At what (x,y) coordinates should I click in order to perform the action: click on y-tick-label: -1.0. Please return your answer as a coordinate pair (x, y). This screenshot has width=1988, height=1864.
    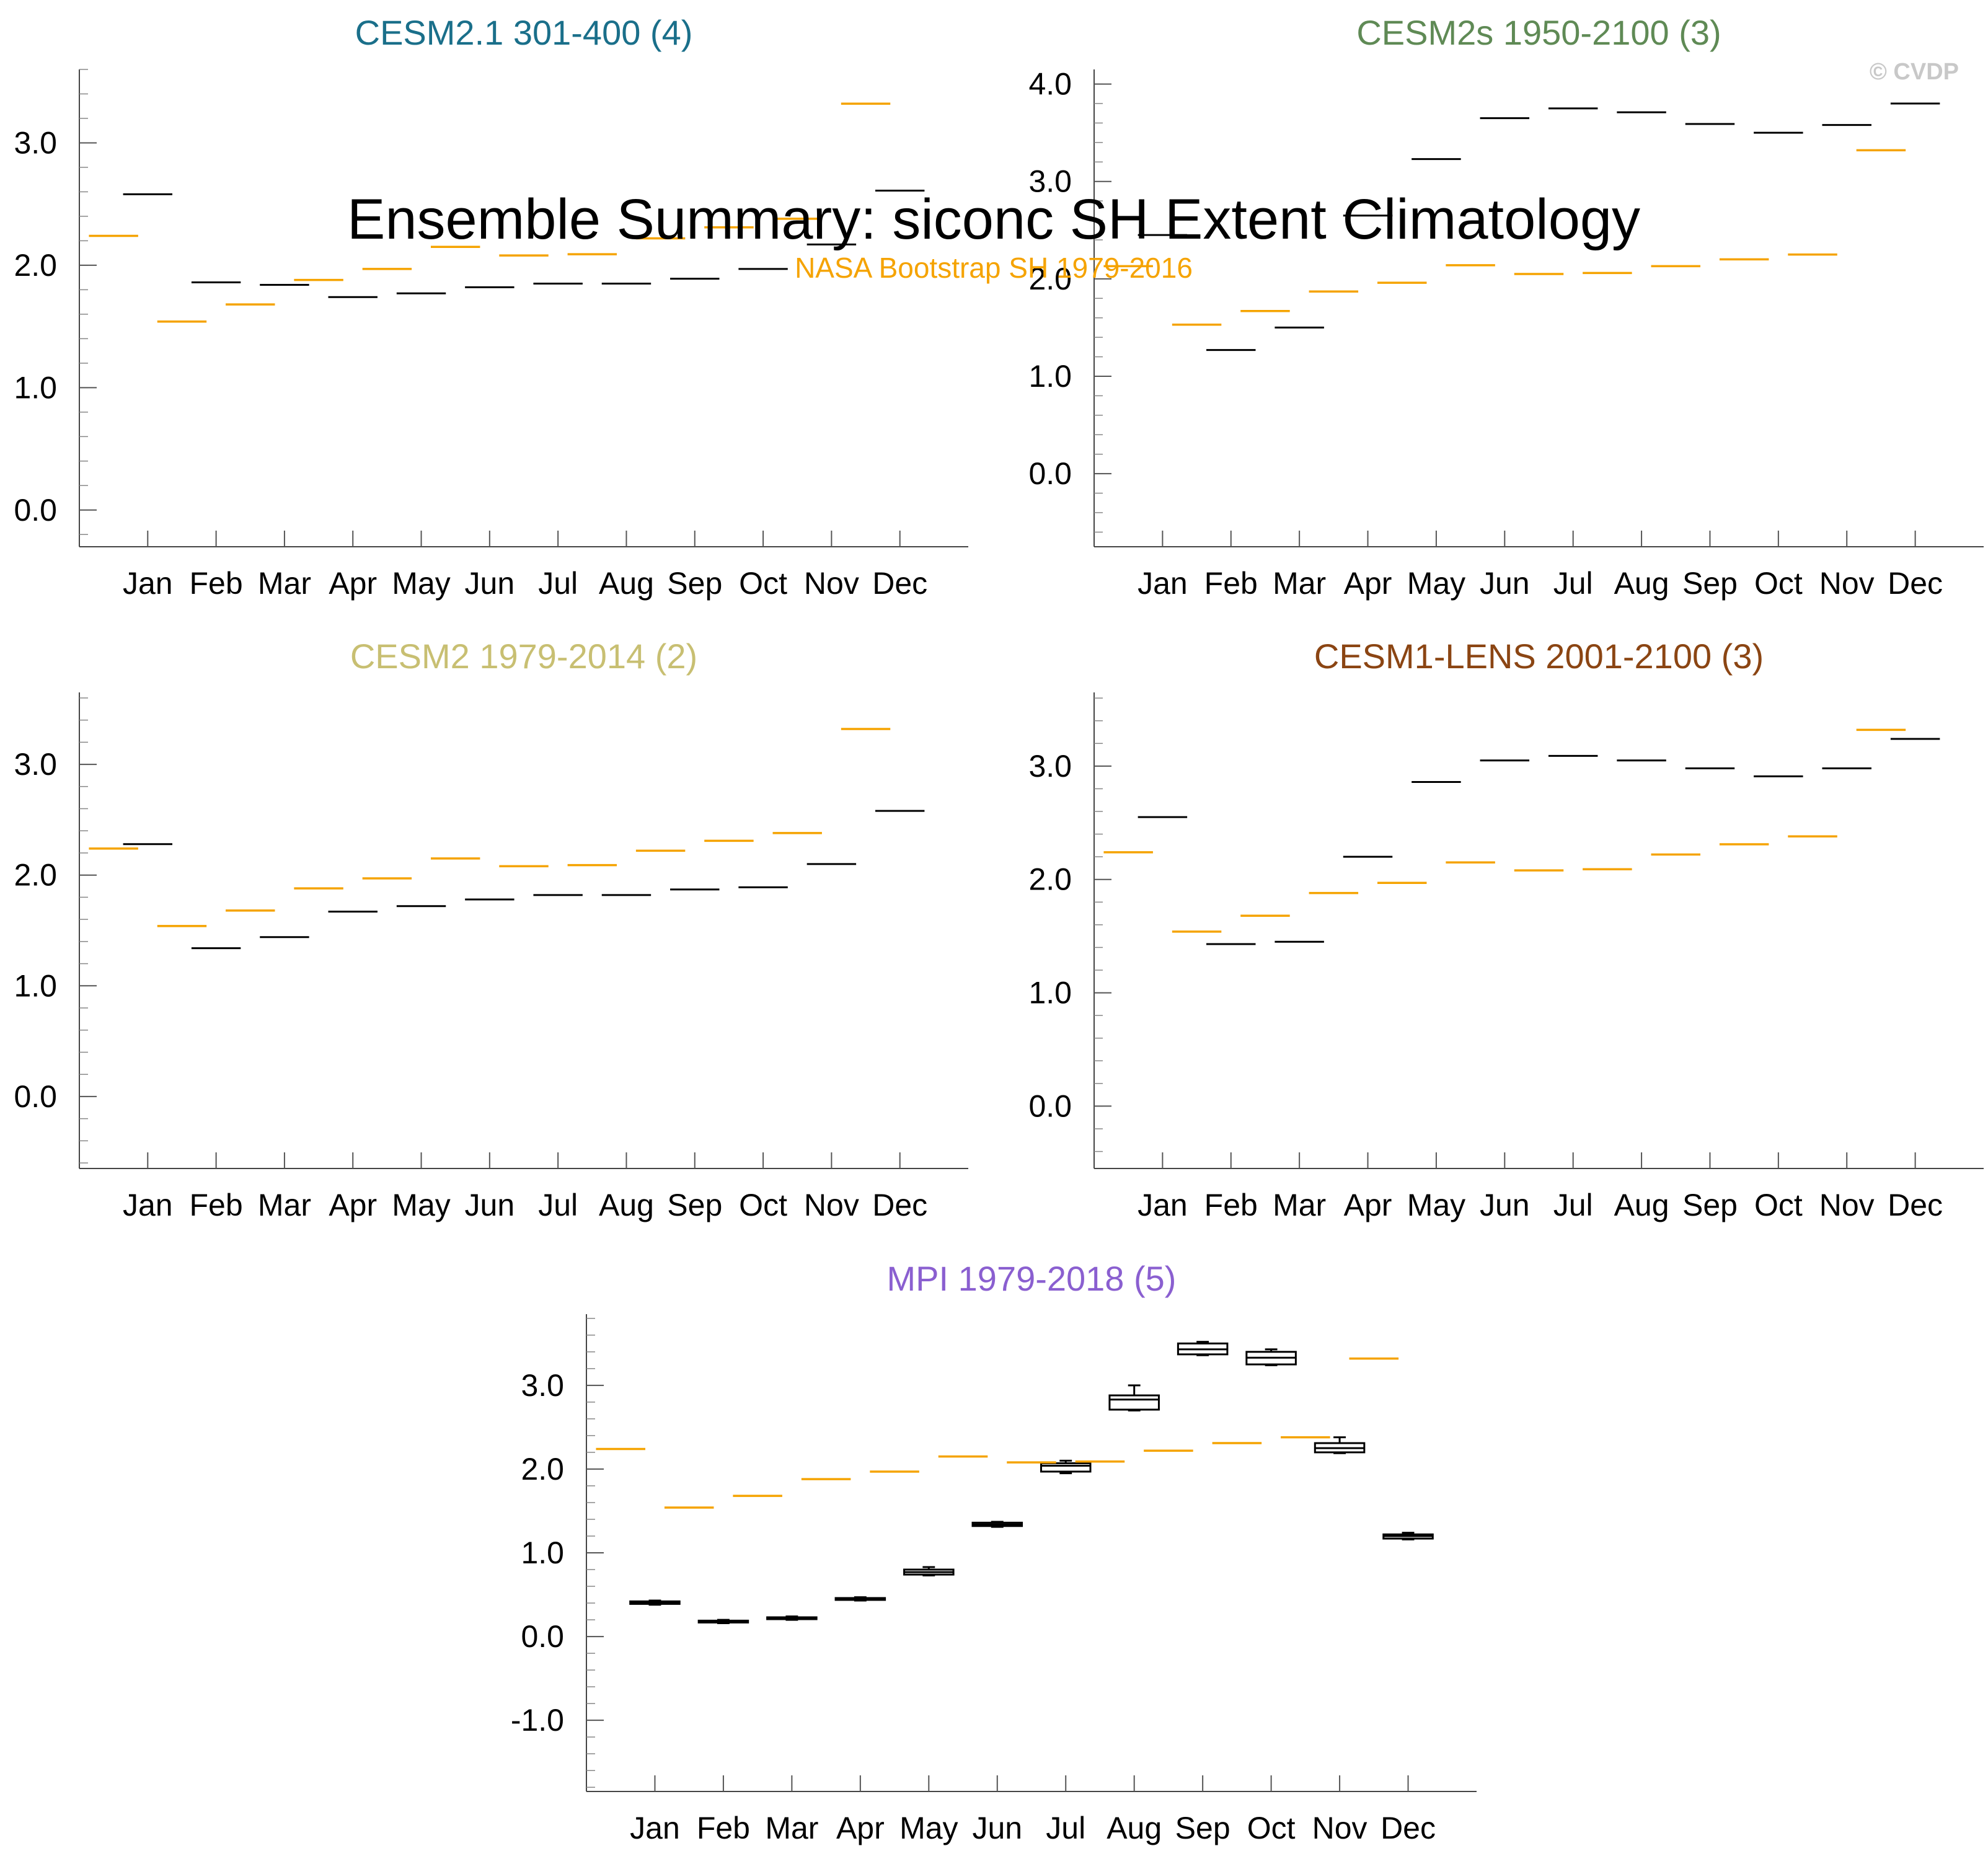
    Looking at the image, I should click on (537, 1720).